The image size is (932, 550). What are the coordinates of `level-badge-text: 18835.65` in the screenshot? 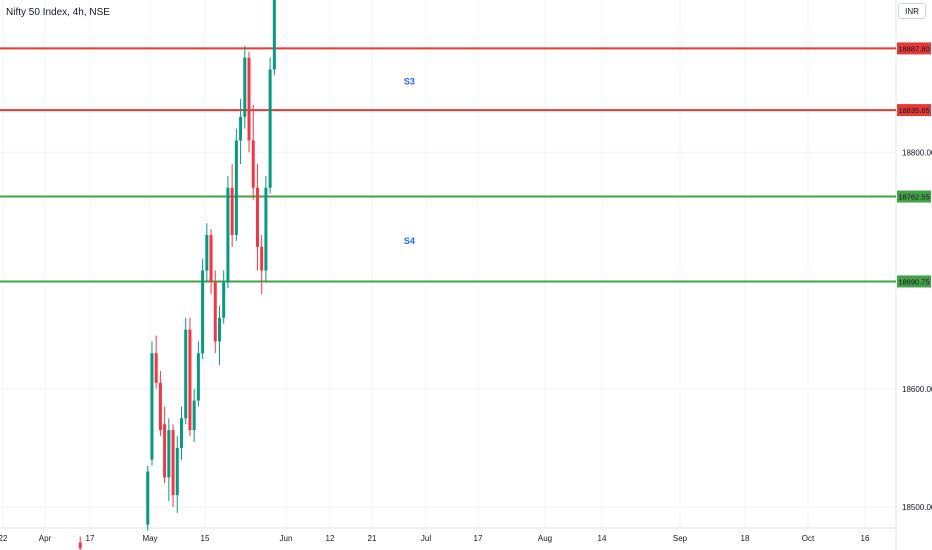 It's located at (913, 110).